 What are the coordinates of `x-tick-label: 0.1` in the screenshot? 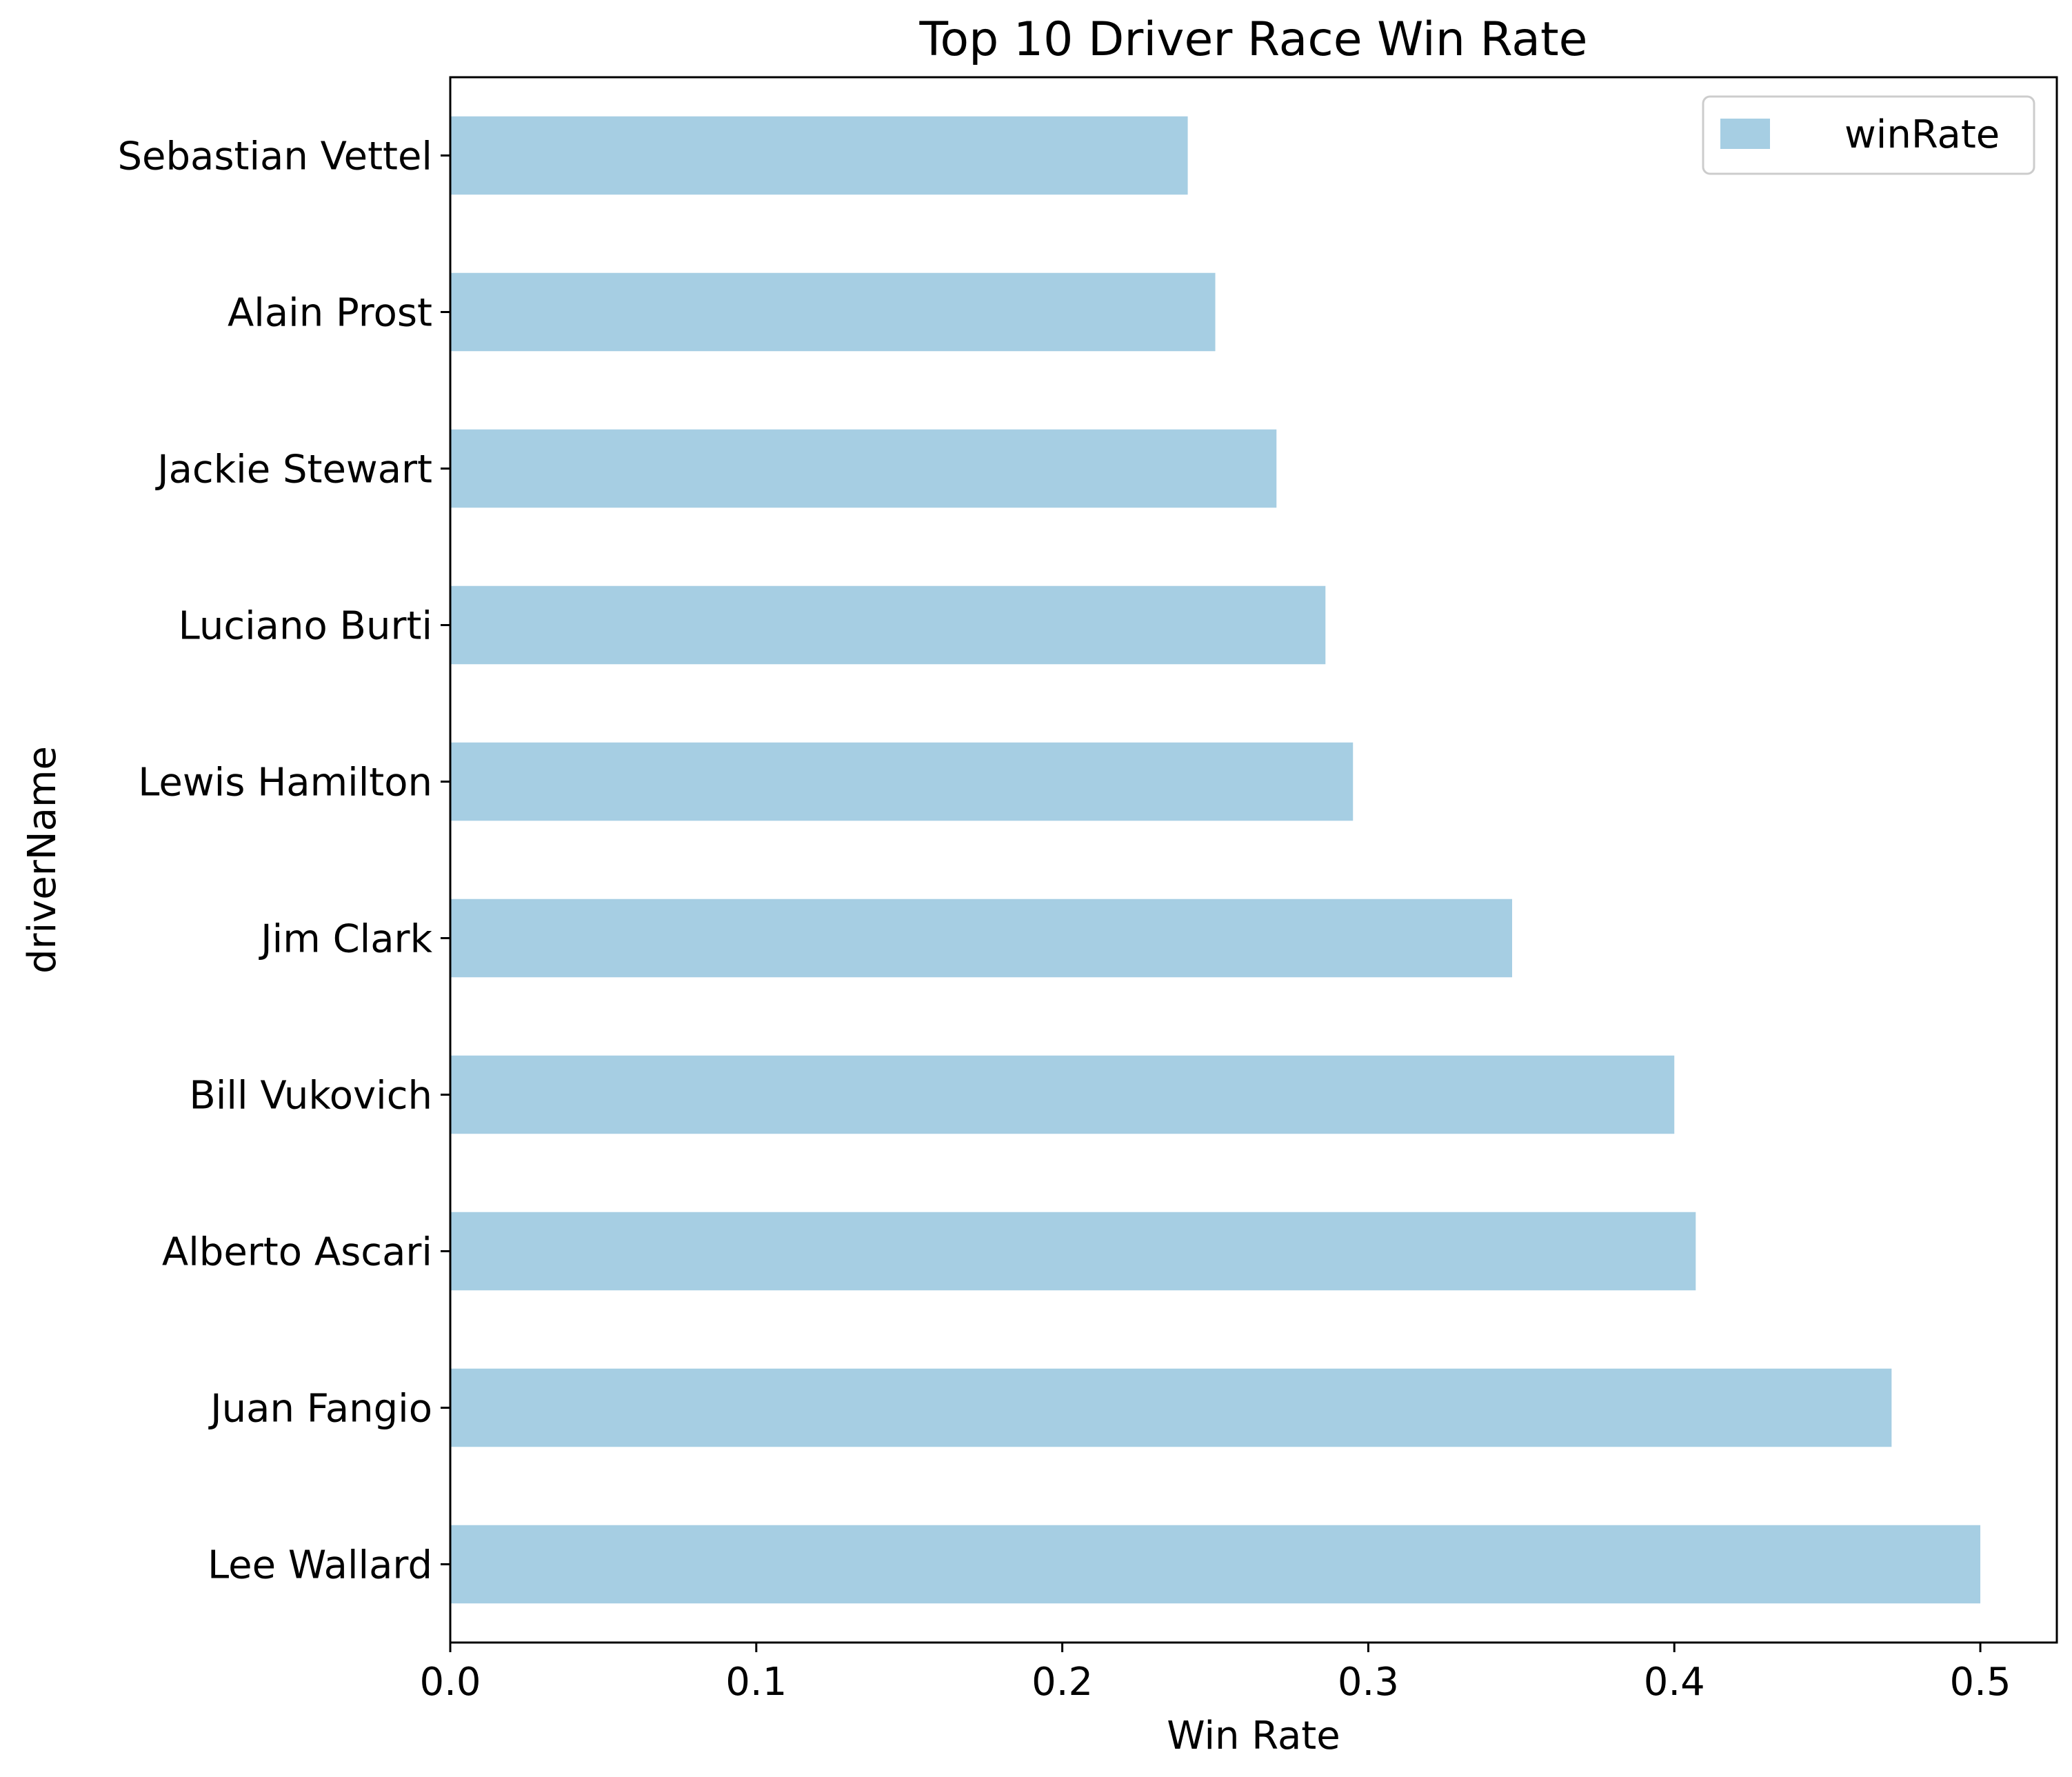 It's located at (756, 1682).